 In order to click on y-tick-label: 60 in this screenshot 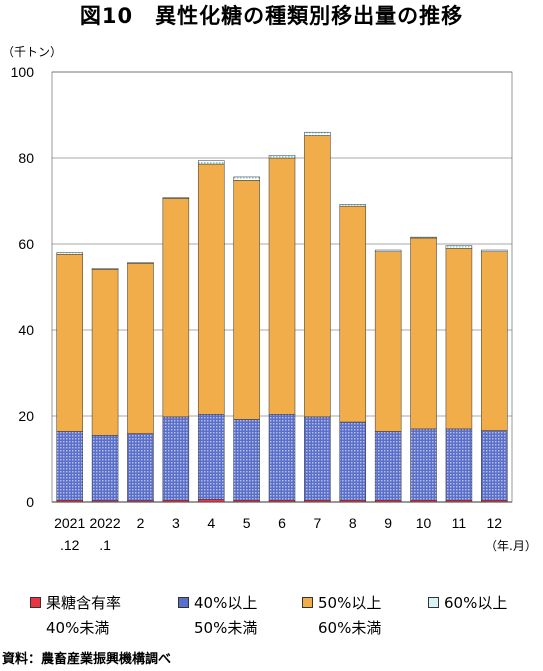, I will do `click(26, 244)`.